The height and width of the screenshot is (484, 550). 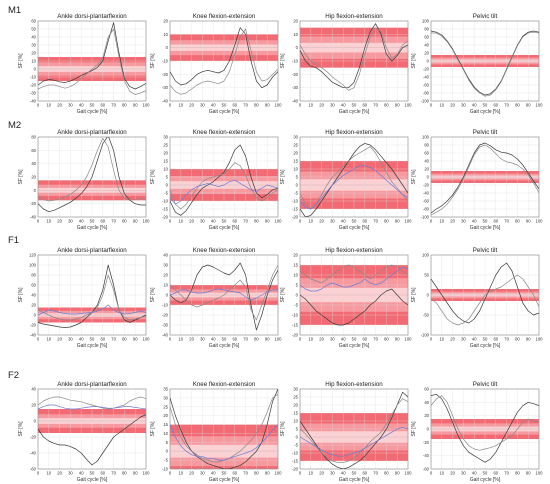 I want to click on panel-title: Ankle dorsi-plantarflexion, so click(x=92, y=132).